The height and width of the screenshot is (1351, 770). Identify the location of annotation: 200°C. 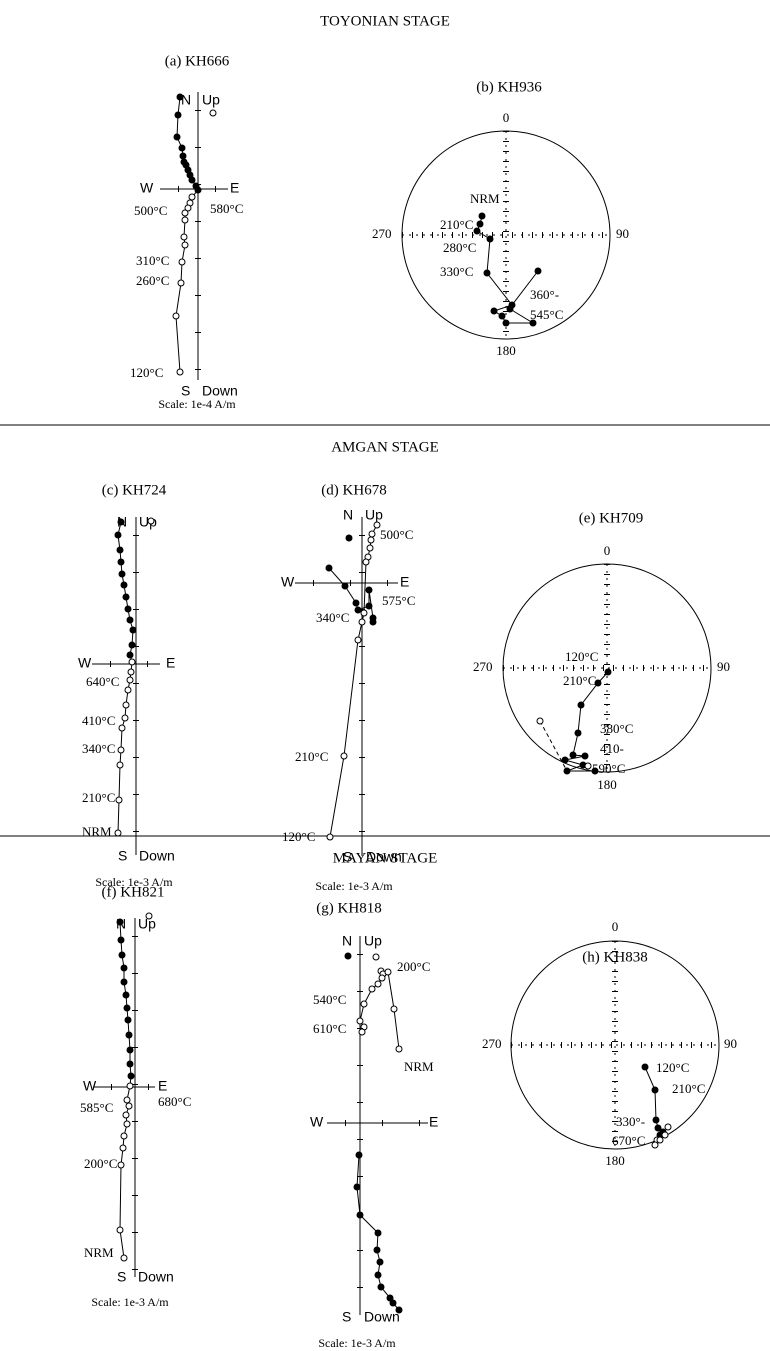
(100, 1163).